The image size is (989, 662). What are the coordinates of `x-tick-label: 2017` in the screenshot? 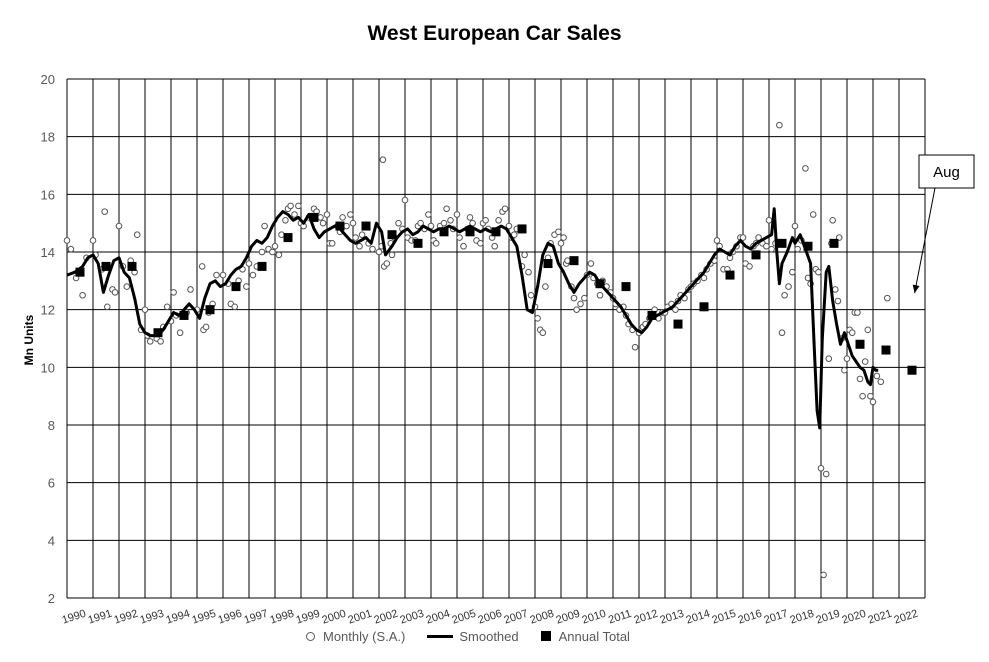 It's located at (776, 617).